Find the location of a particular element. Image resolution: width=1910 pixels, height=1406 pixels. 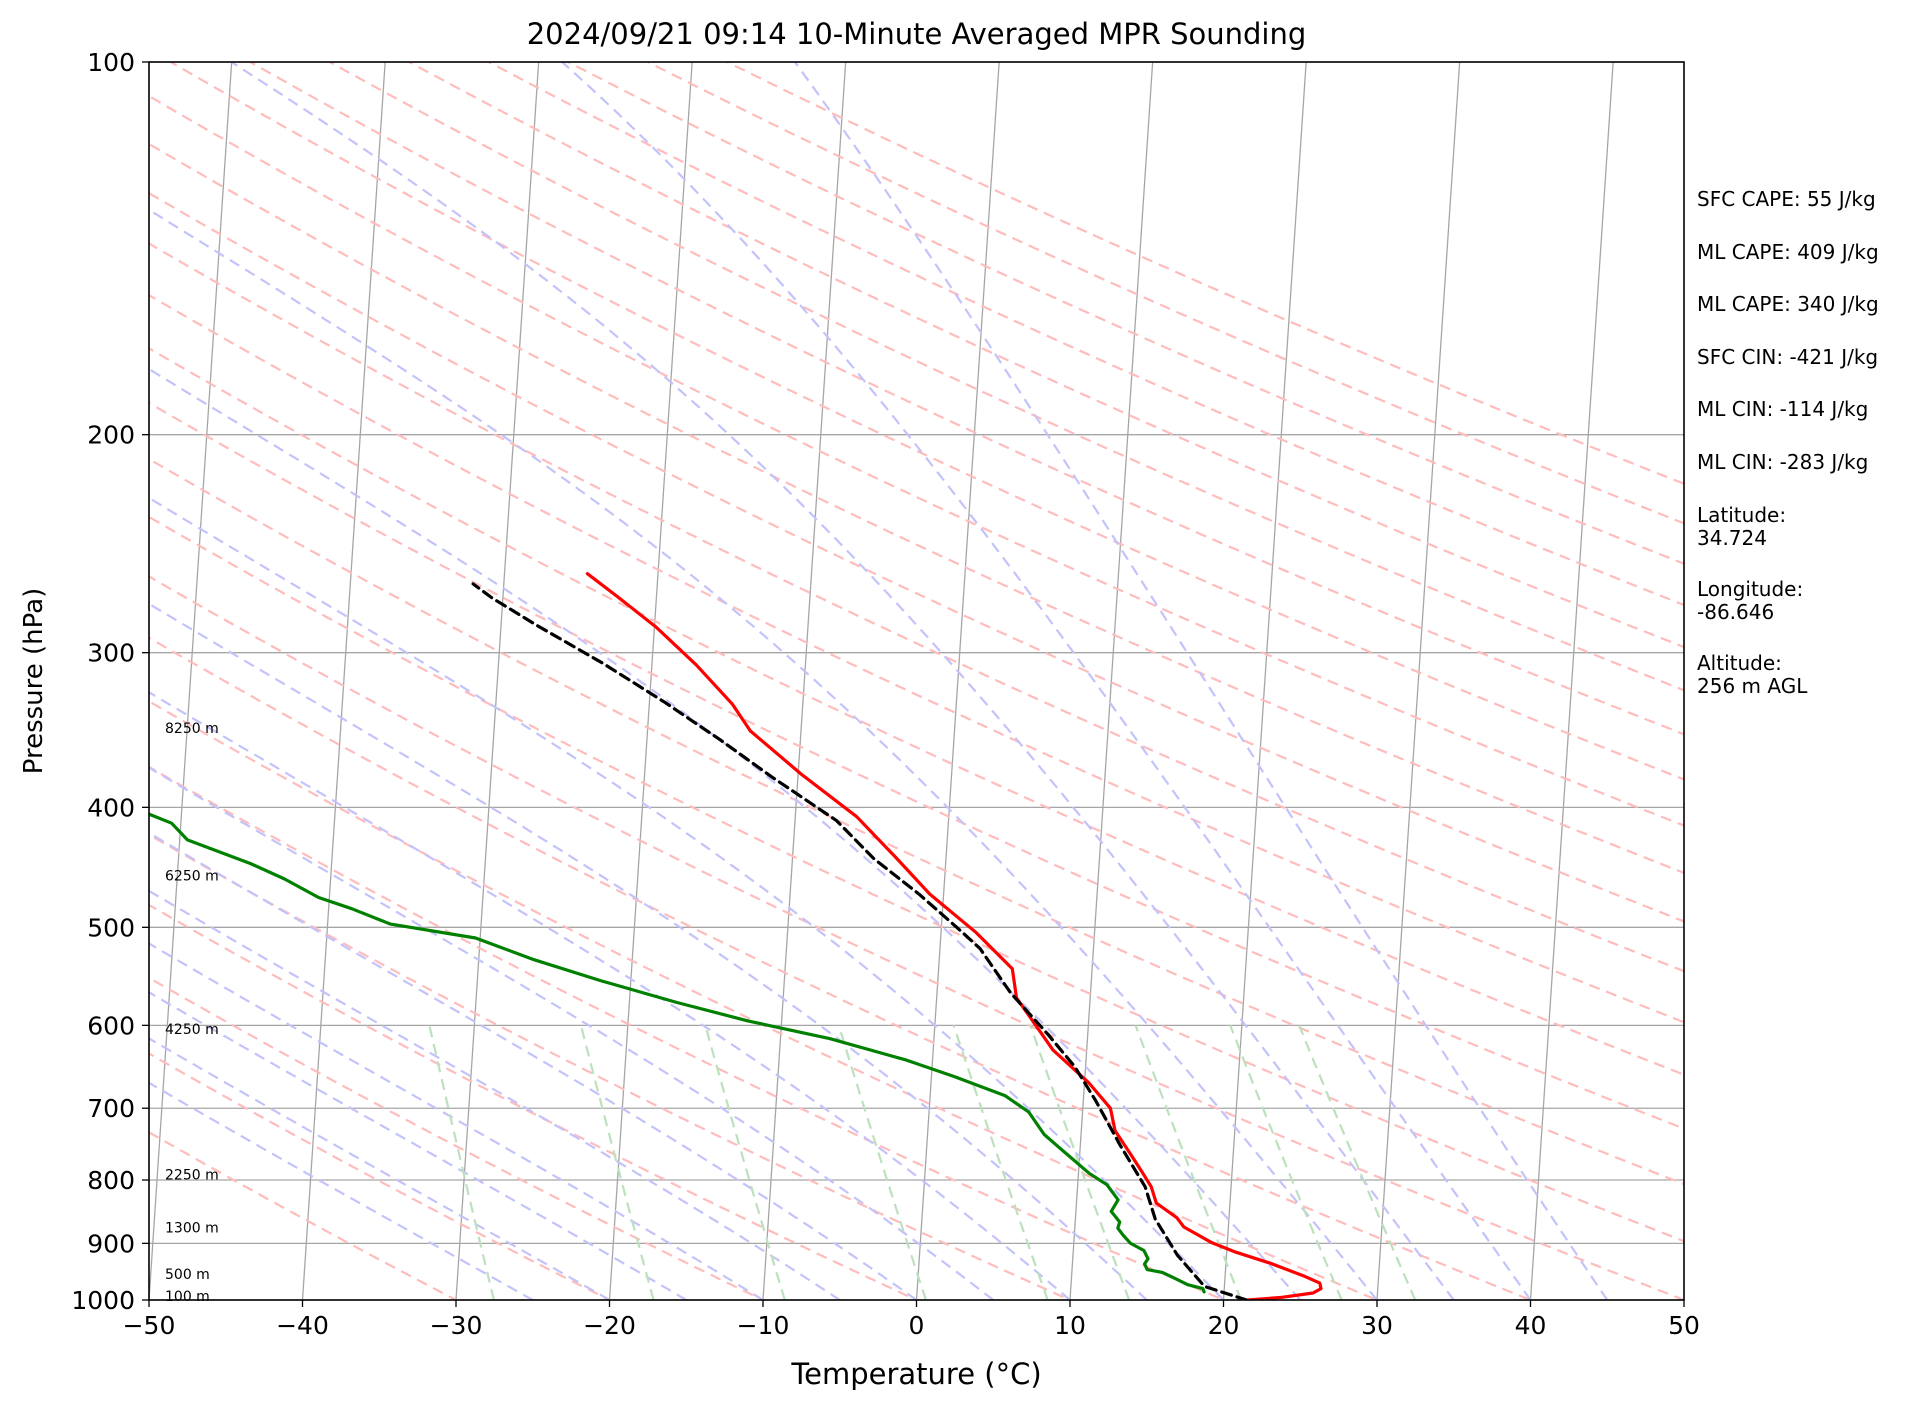

x-tick-label: −20 is located at coordinates (609, 1325).